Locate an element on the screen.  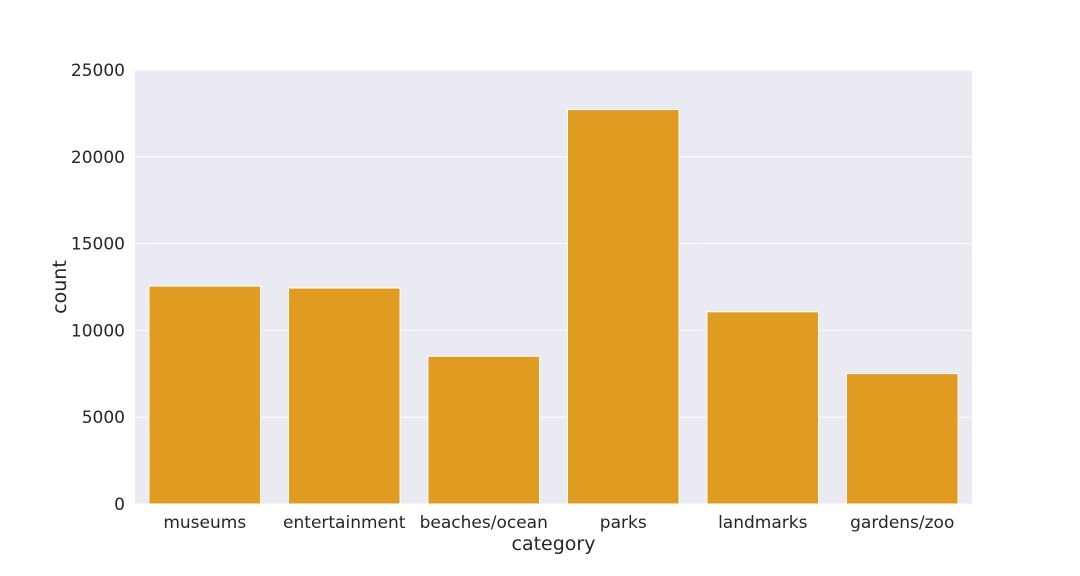
y-tick-label: 20000 is located at coordinates (98, 158).